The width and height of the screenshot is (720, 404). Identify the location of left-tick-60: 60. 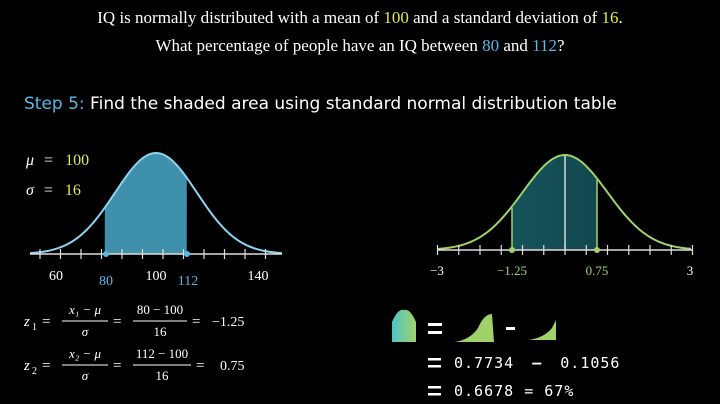
(56, 276).